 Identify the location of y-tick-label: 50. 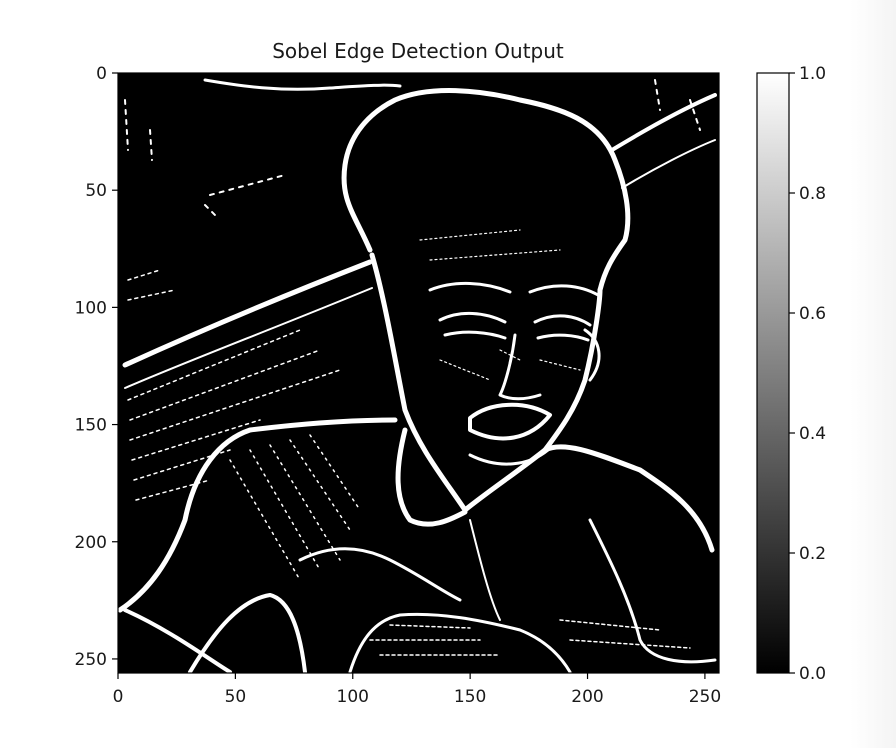
(96, 191).